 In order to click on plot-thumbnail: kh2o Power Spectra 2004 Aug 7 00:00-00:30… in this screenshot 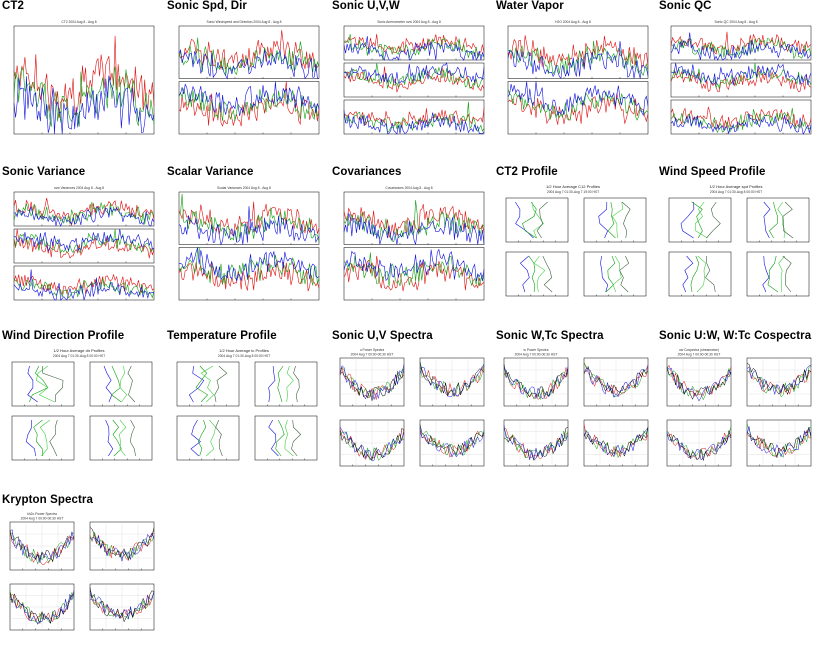, I will do `click(79, 574)`.